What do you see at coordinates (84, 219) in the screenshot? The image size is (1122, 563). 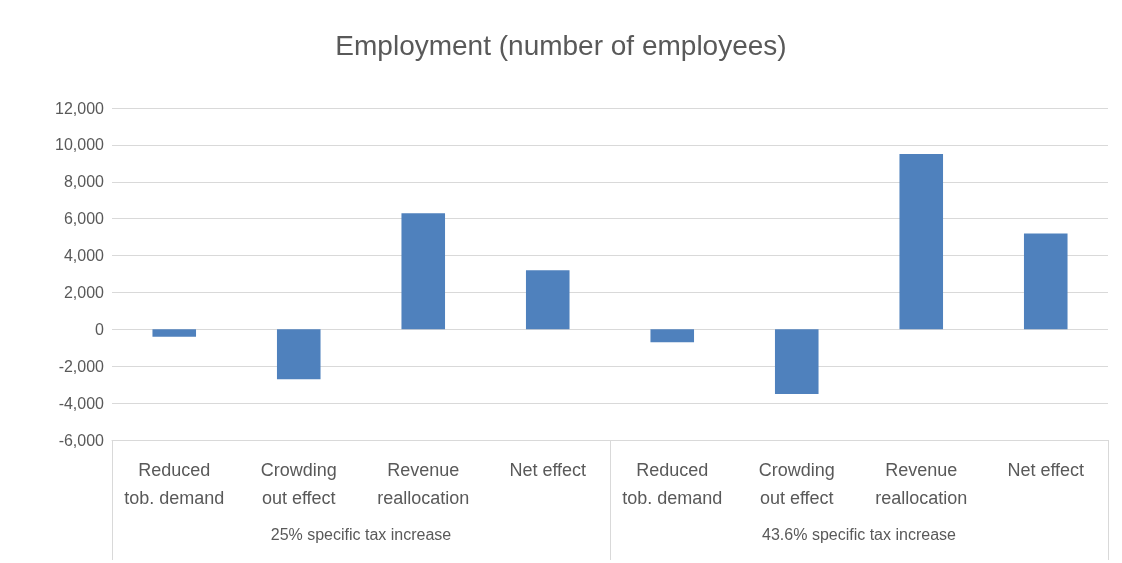 I see `y-tick-label: 6,000` at bounding box center [84, 219].